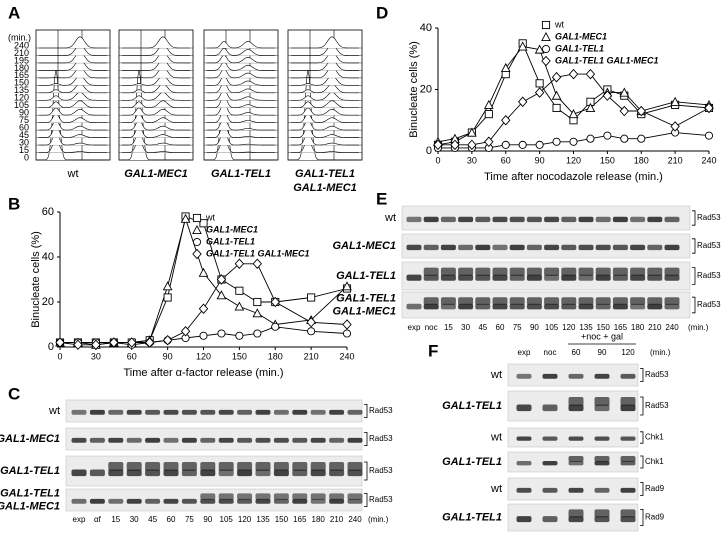  I want to click on lane-label: 135, so click(586, 327).